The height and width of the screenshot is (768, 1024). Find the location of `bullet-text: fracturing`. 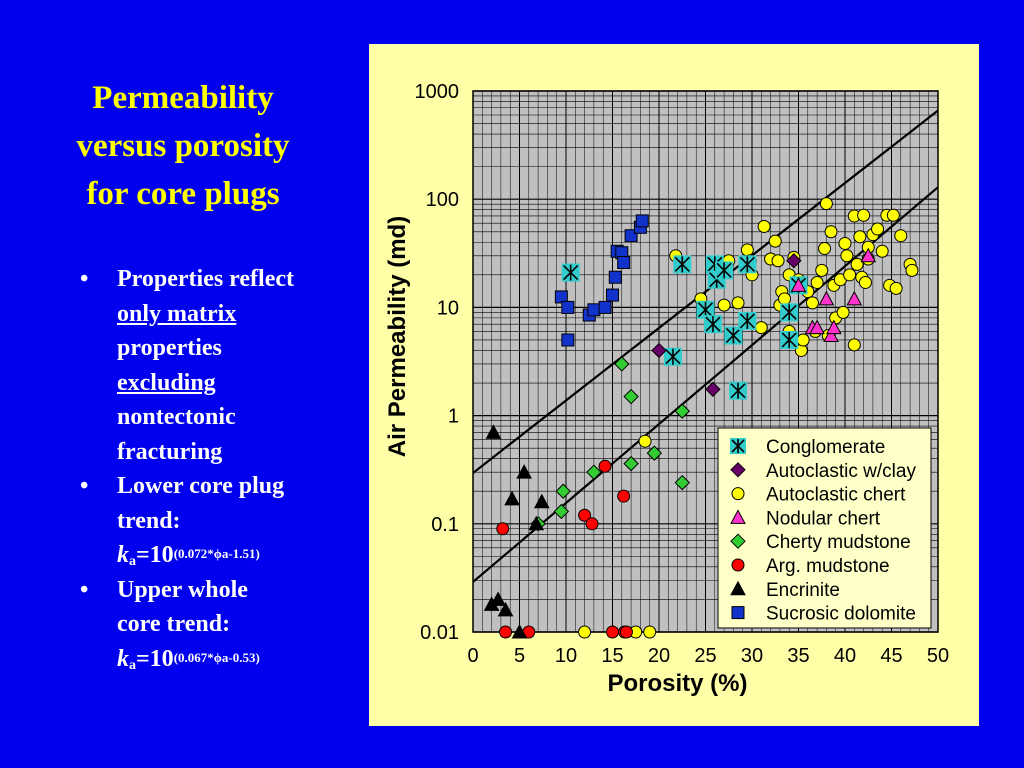

bullet-text: fracturing is located at coordinates (170, 451).